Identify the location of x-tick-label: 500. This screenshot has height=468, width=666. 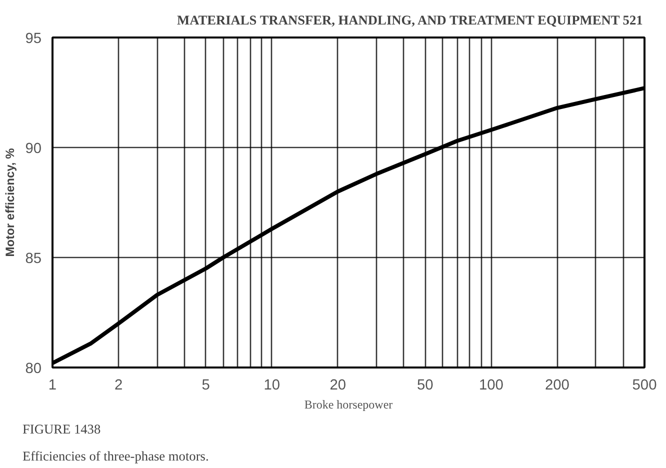
(644, 386).